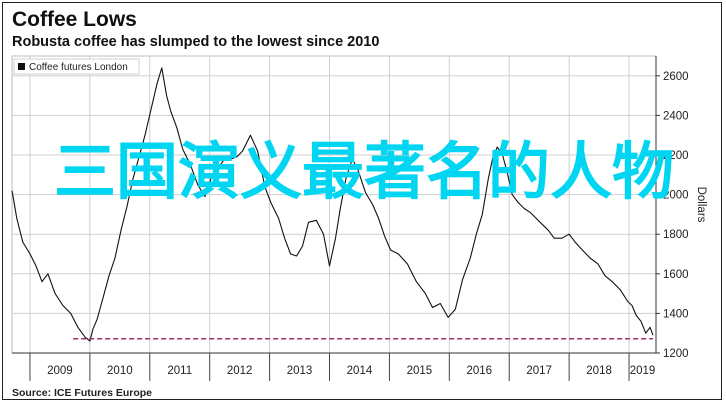 The height and width of the screenshot is (404, 726). What do you see at coordinates (300, 371) in the screenshot?
I see `x-tick-label: 2013` at bounding box center [300, 371].